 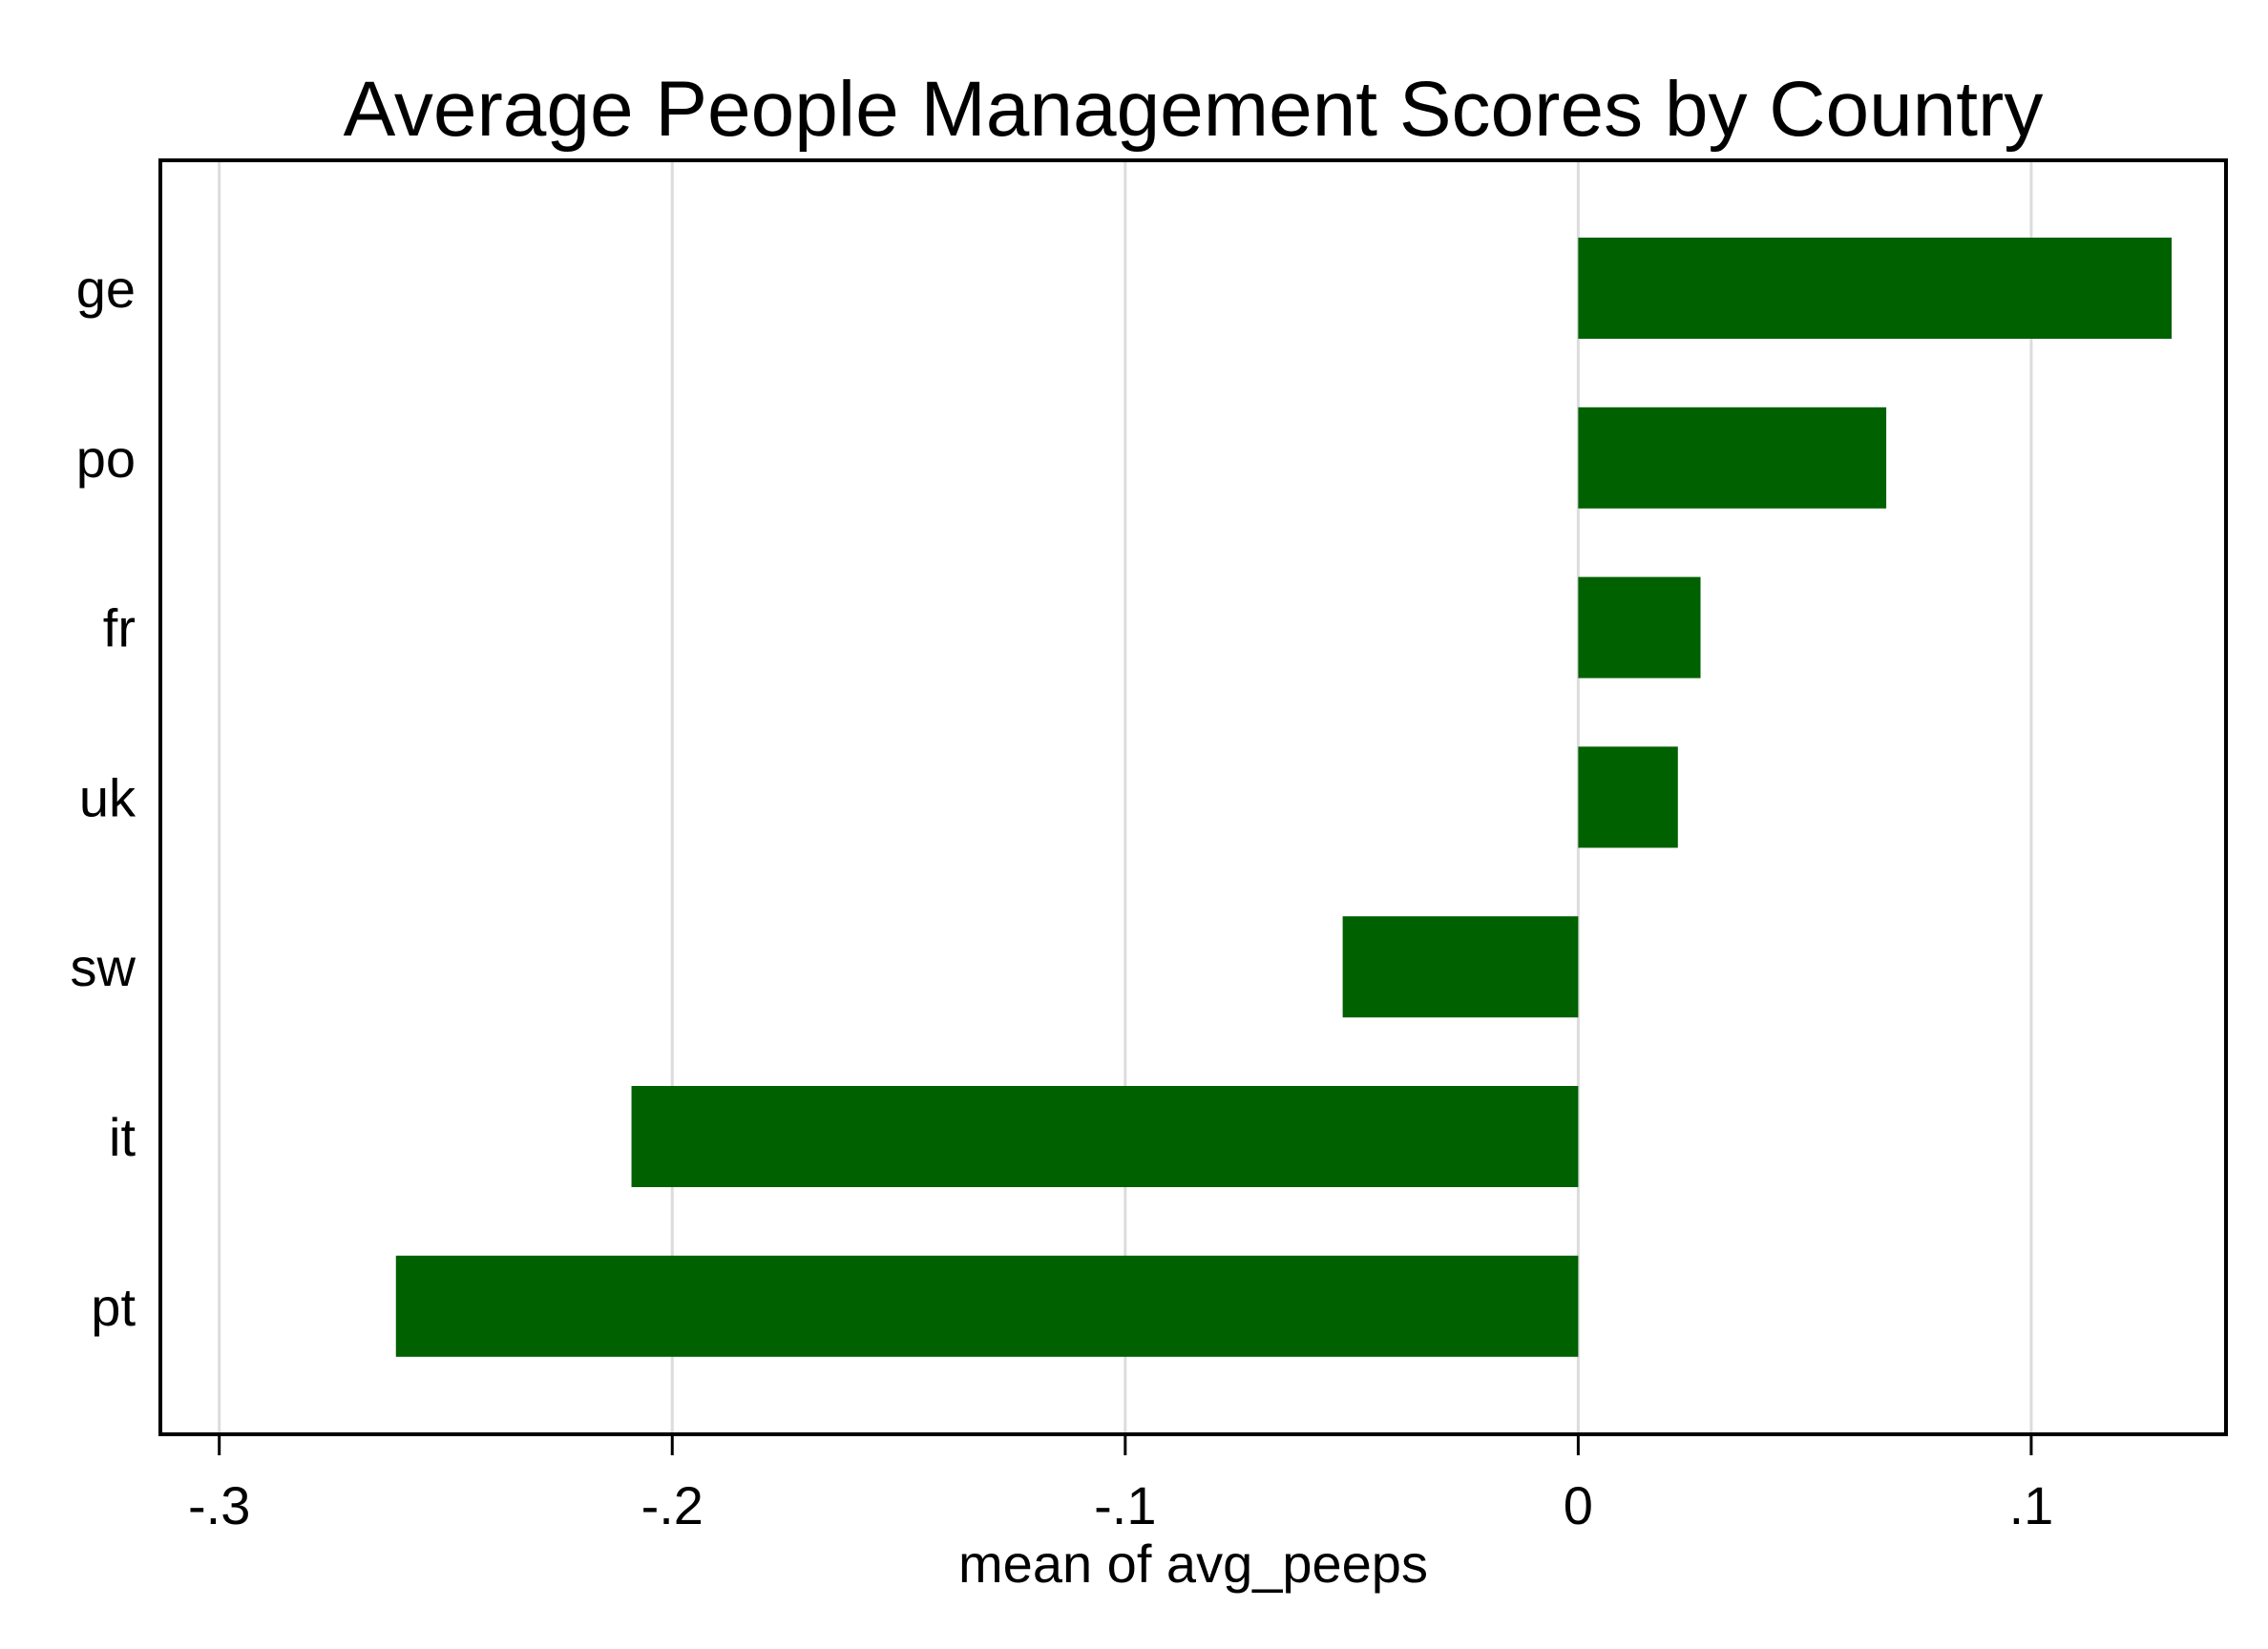 What do you see at coordinates (114, 1307) in the screenshot?
I see `category-label-pt: pt` at bounding box center [114, 1307].